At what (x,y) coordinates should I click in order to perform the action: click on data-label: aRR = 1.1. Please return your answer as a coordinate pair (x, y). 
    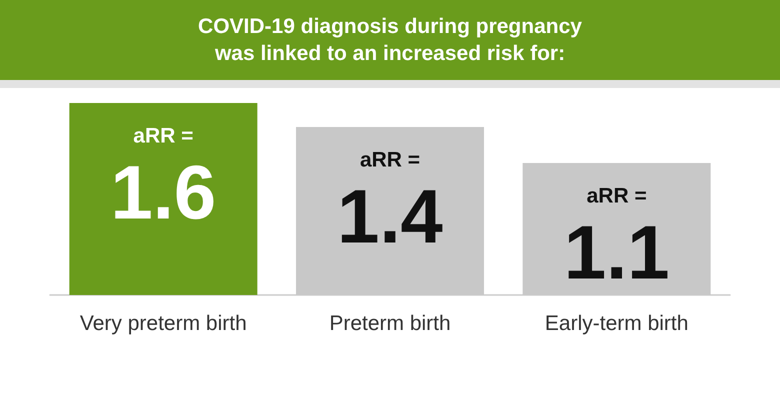
    Looking at the image, I should click on (617, 240).